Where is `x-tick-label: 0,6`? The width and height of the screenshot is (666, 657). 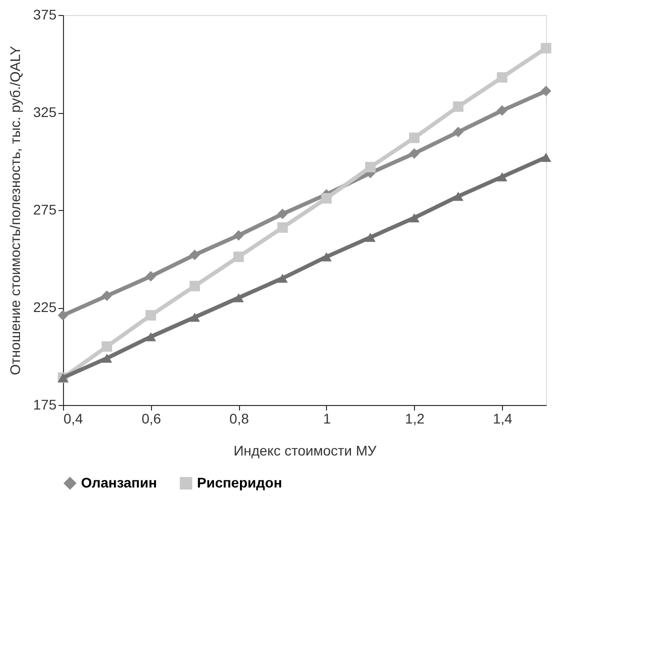
x-tick-label: 0,6 is located at coordinates (152, 418).